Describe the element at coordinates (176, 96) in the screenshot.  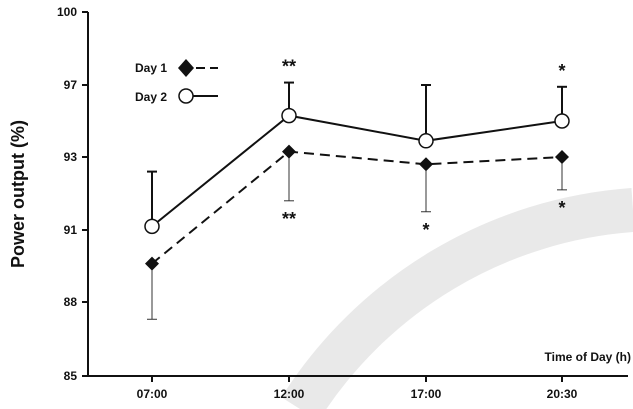
I see `legend-item-day2: Day 2` at that location.